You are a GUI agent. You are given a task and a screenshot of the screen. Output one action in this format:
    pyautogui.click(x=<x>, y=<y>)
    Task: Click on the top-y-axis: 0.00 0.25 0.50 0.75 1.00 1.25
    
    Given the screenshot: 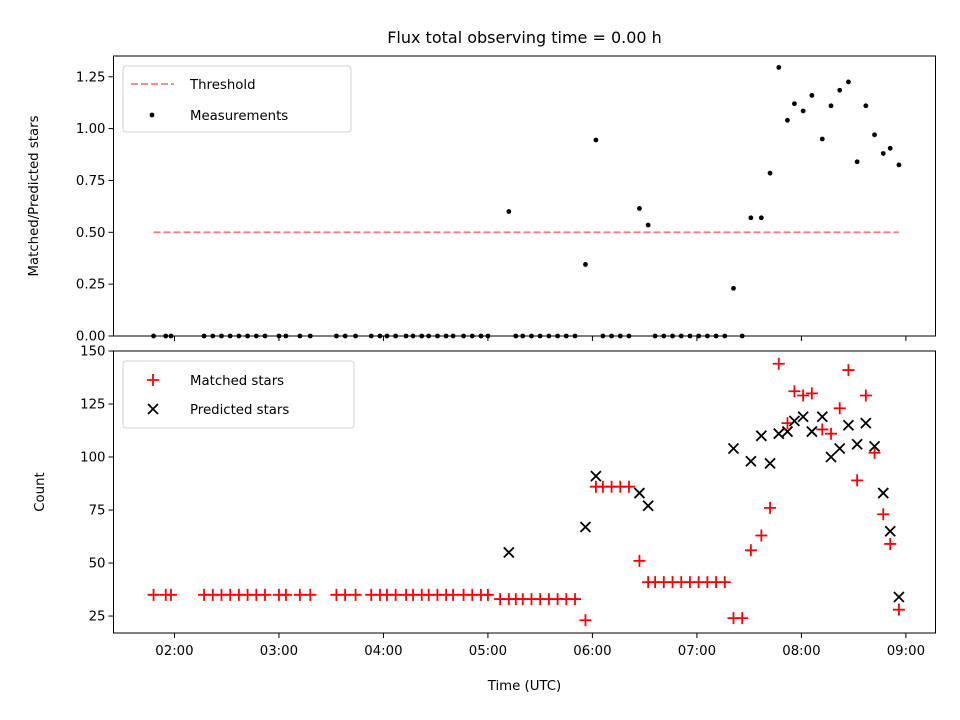 What is the action you would take?
    pyautogui.click(x=95, y=207)
    